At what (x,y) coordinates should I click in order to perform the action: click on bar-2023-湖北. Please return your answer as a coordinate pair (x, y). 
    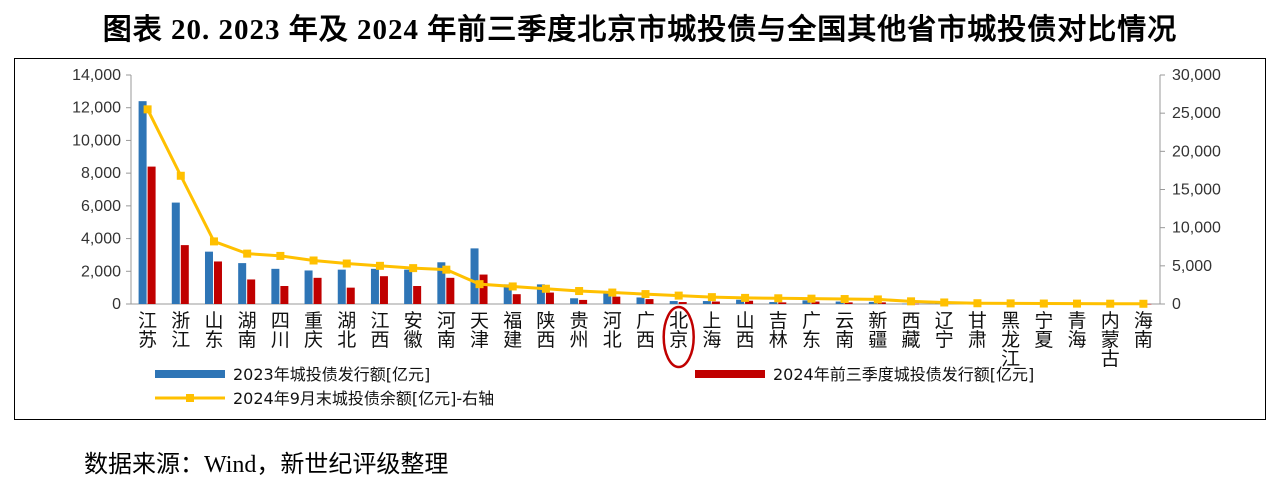
    Looking at the image, I should click on (341, 286).